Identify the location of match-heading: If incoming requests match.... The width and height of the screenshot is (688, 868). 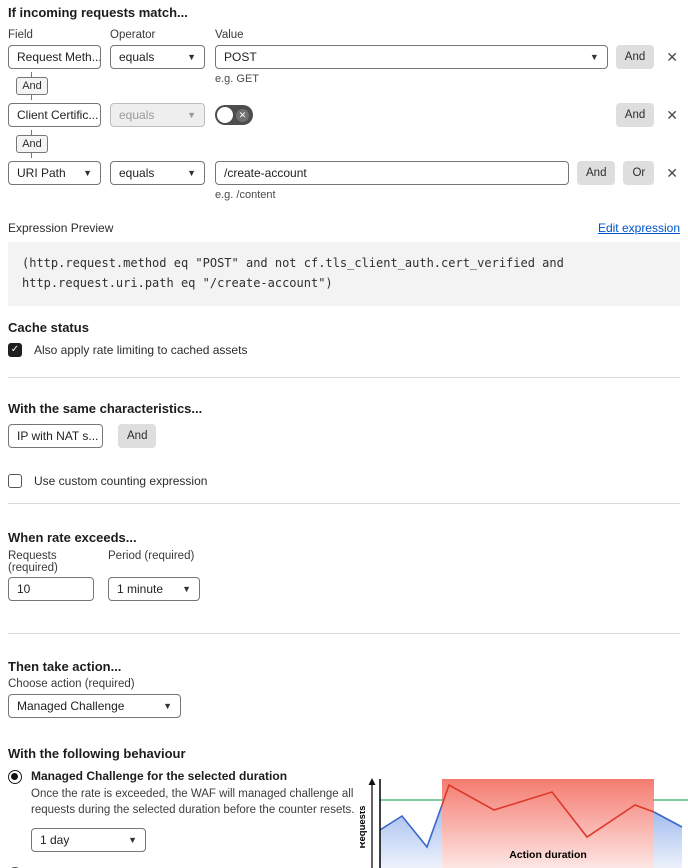
(98, 12).